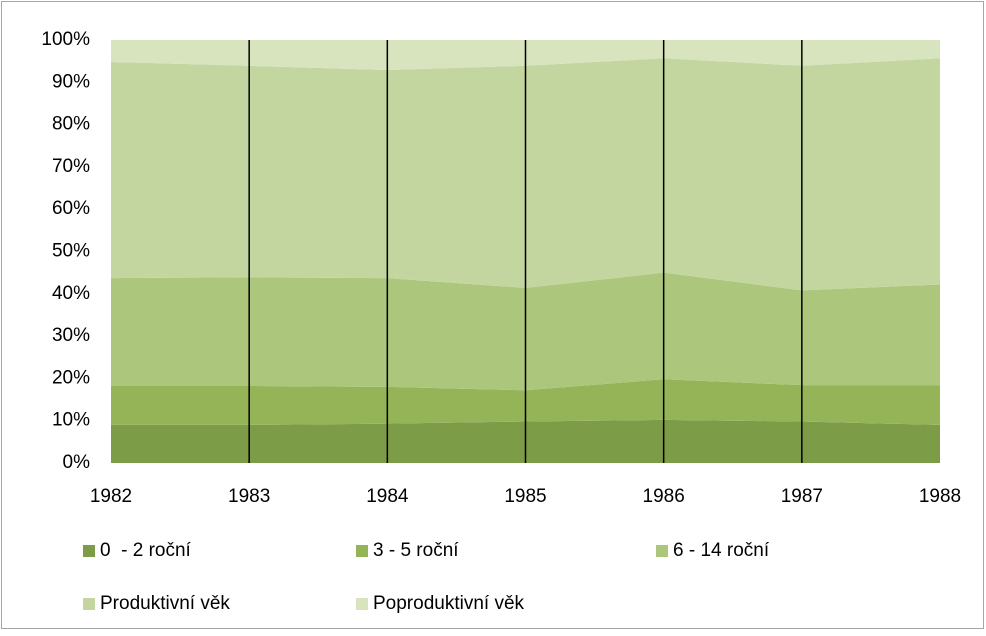 Image resolution: width=986 pixels, height=636 pixels. Describe the element at coordinates (71, 335) in the screenshot. I see `y-tick-label: 30%` at that location.